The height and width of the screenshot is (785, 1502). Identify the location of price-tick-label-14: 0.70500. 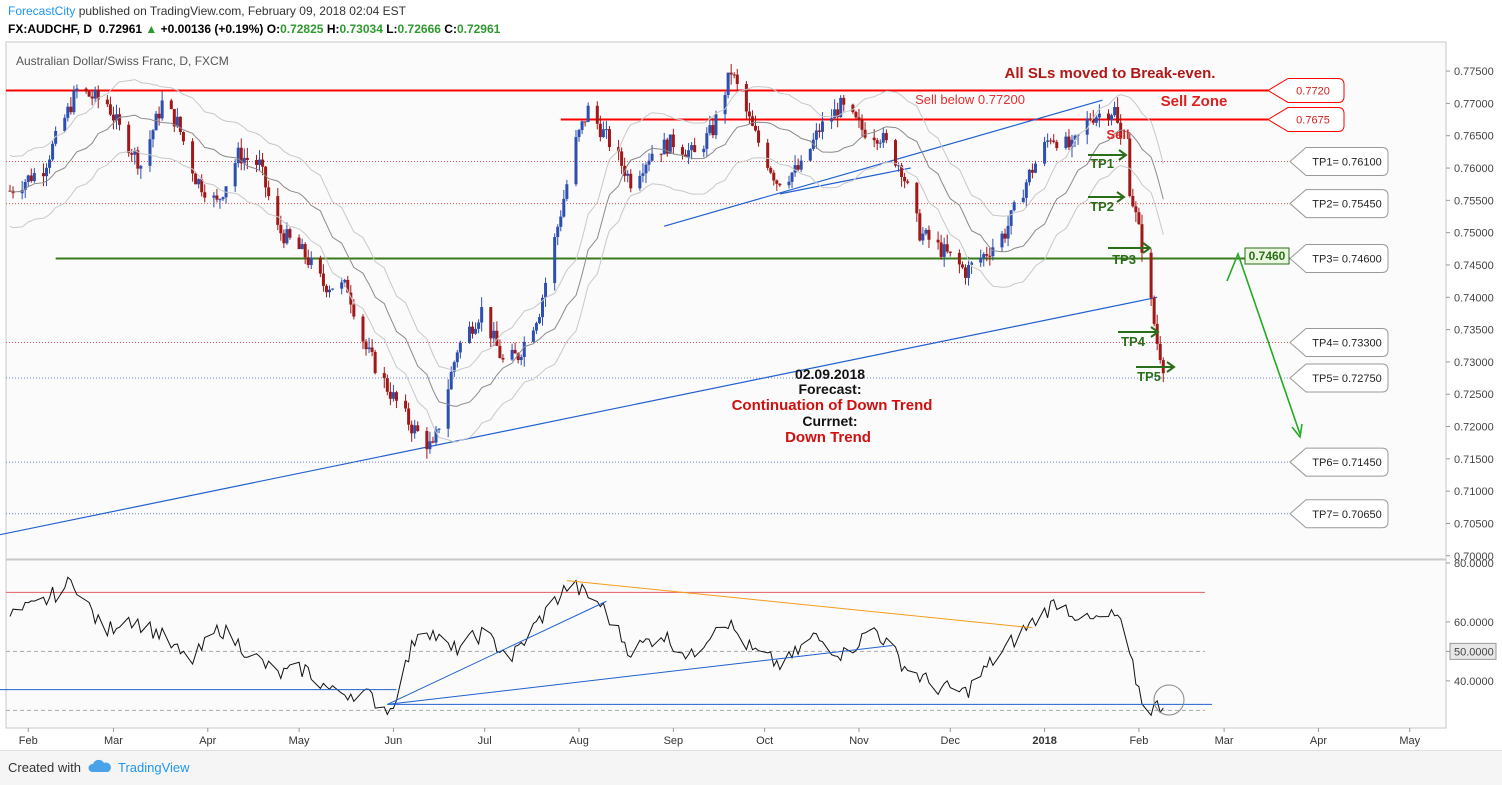
(1474, 524).